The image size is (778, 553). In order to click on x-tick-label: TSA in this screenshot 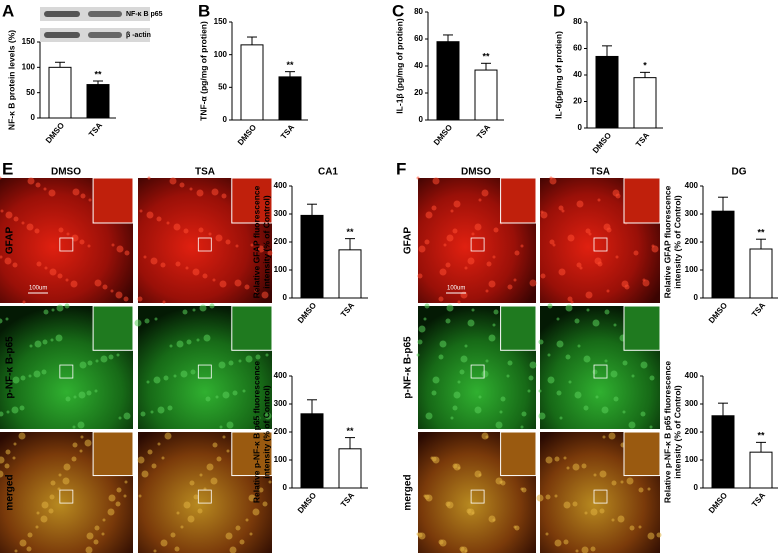, I will do `click(758, 500)`.